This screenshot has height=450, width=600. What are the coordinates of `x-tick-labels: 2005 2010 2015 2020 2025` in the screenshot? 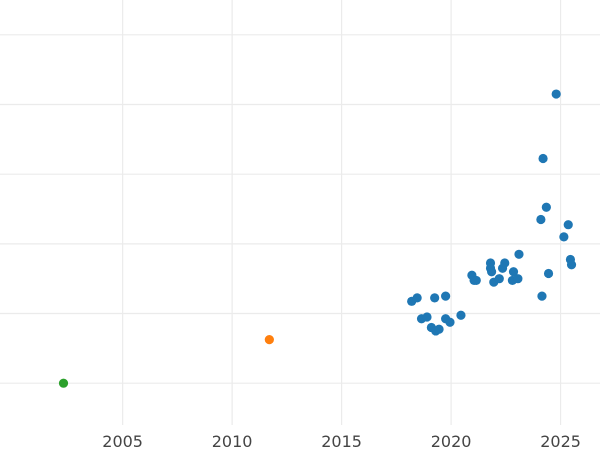 It's located at (341, 441).